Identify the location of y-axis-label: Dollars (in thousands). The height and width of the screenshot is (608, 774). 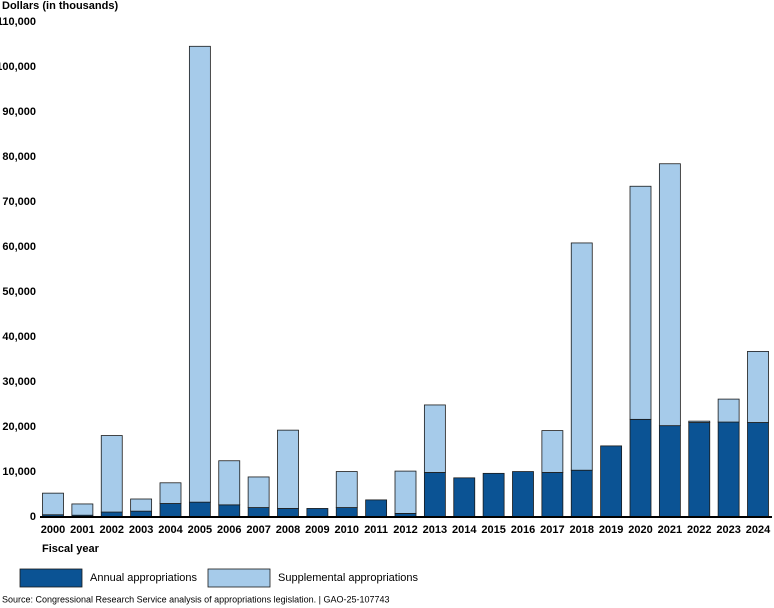
(60, 6).